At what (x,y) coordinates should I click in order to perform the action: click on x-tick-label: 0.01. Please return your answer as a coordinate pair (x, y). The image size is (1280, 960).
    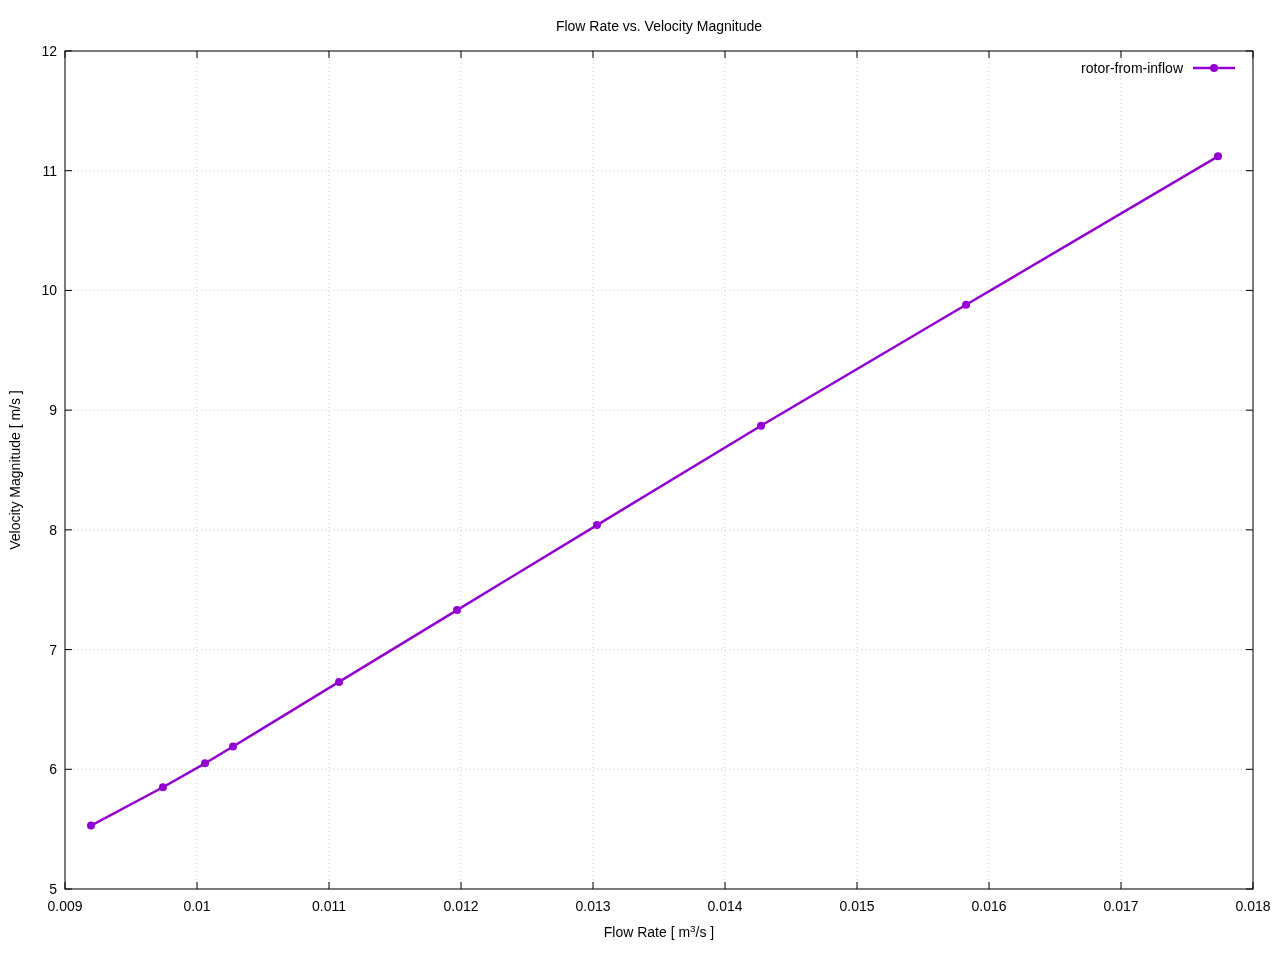
    Looking at the image, I should click on (197, 906).